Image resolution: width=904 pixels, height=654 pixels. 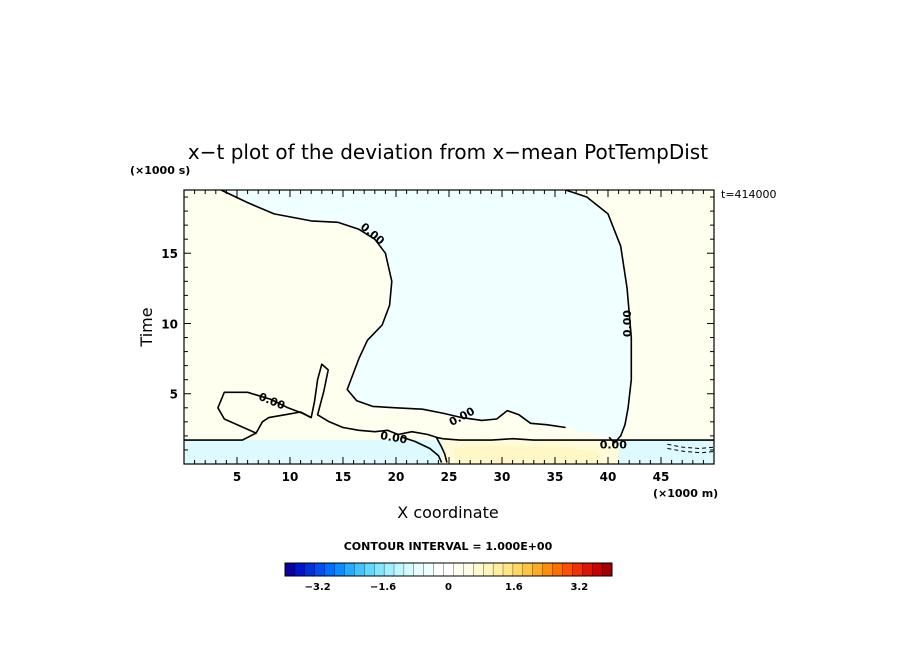 What do you see at coordinates (749, 194) in the screenshot?
I see `time-stamp-label: t=414000` at bounding box center [749, 194].